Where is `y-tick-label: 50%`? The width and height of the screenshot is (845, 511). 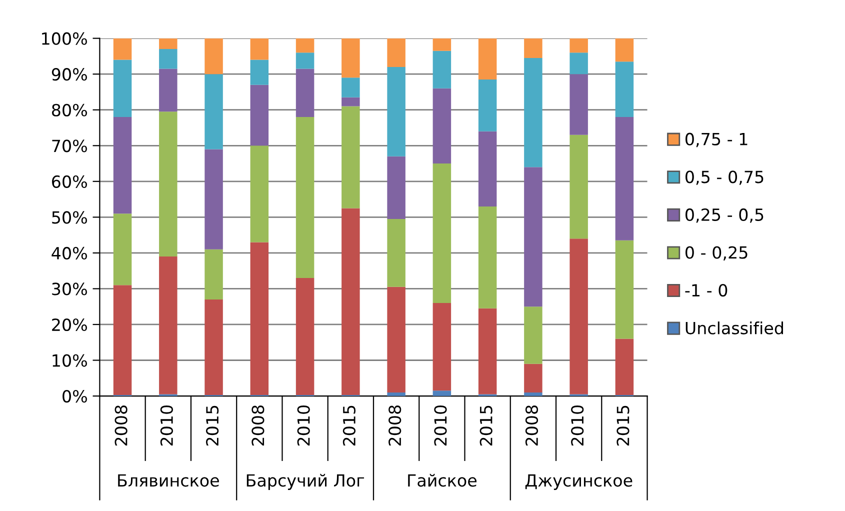
y-tick-label: 50% is located at coordinates (69, 217).